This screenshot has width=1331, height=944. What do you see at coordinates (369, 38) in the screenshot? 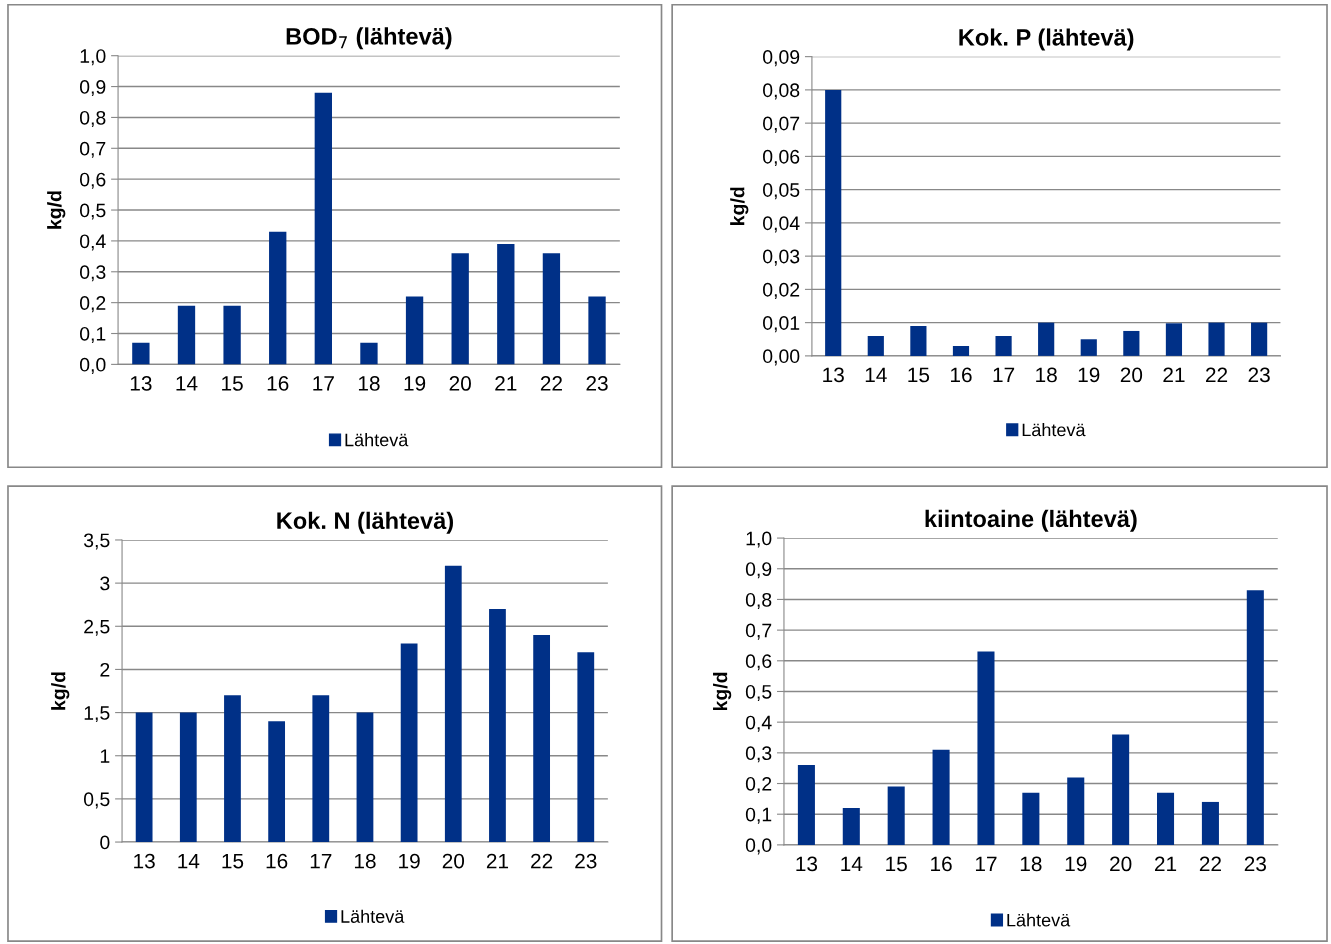
I see `chart-title: BOD$_{7}$ (lähtevä)` at bounding box center [369, 38].